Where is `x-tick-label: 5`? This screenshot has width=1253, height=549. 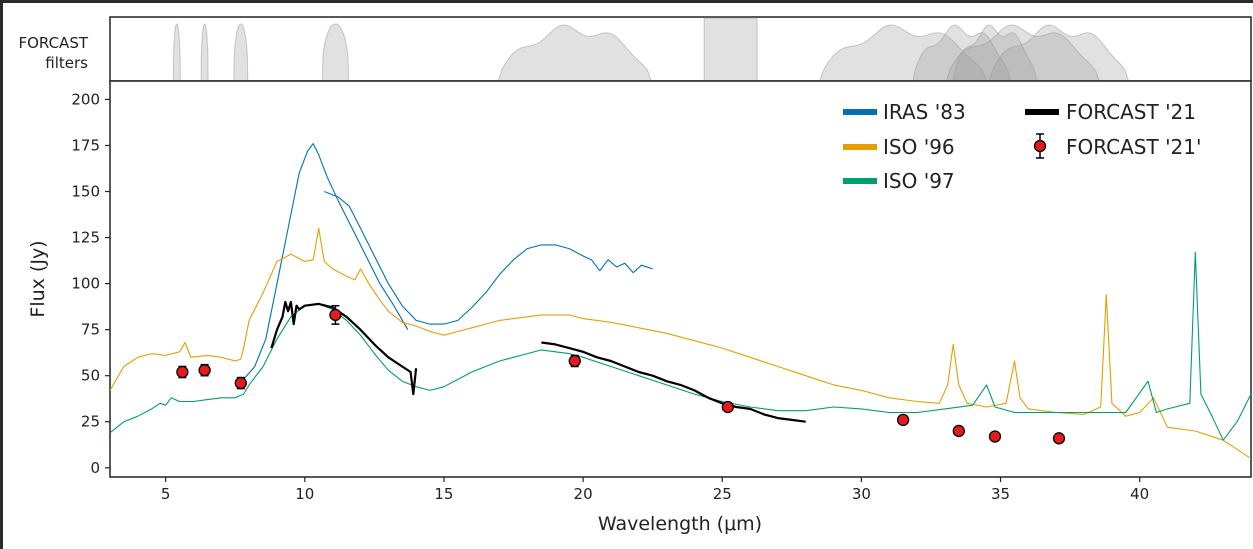 x-tick-label: 5 is located at coordinates (166, 494).